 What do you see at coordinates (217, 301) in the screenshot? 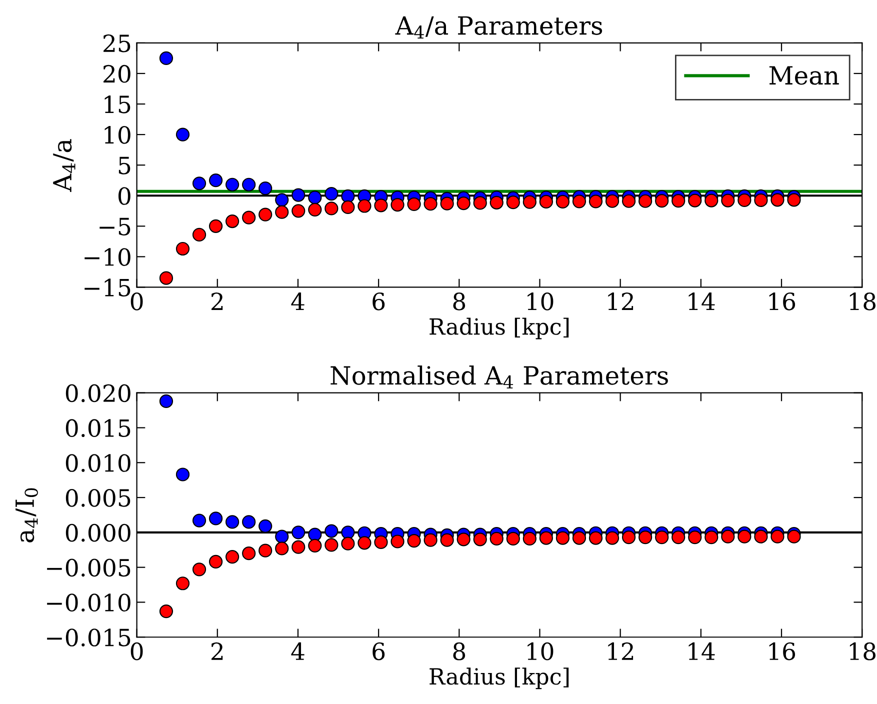
I see `x-tick-label: 2` at bounding box center [217, 301].